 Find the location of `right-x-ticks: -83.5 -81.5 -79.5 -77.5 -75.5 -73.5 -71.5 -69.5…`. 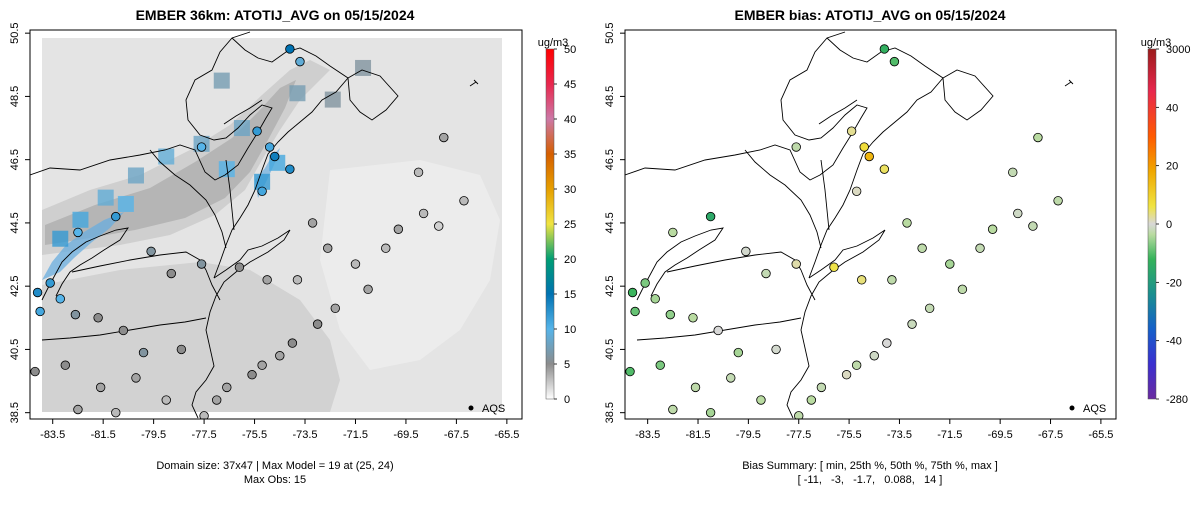

right-x-ticks: -83.5 -81.5 -79.5 -77.5 -75.5 -73.5 -71.5 -69.5… is located at coordinates (874, 430).